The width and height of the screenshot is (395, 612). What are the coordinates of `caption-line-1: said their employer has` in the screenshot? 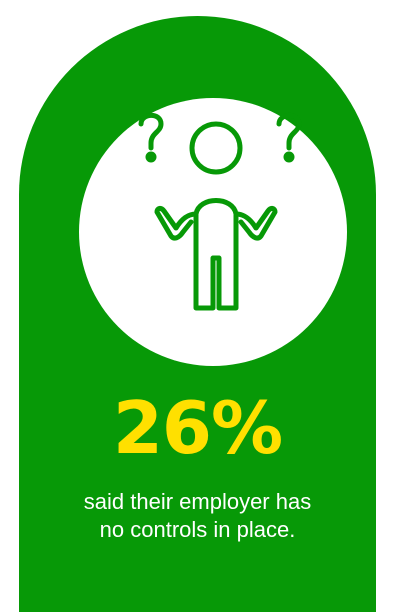 It's located at (197, 501).